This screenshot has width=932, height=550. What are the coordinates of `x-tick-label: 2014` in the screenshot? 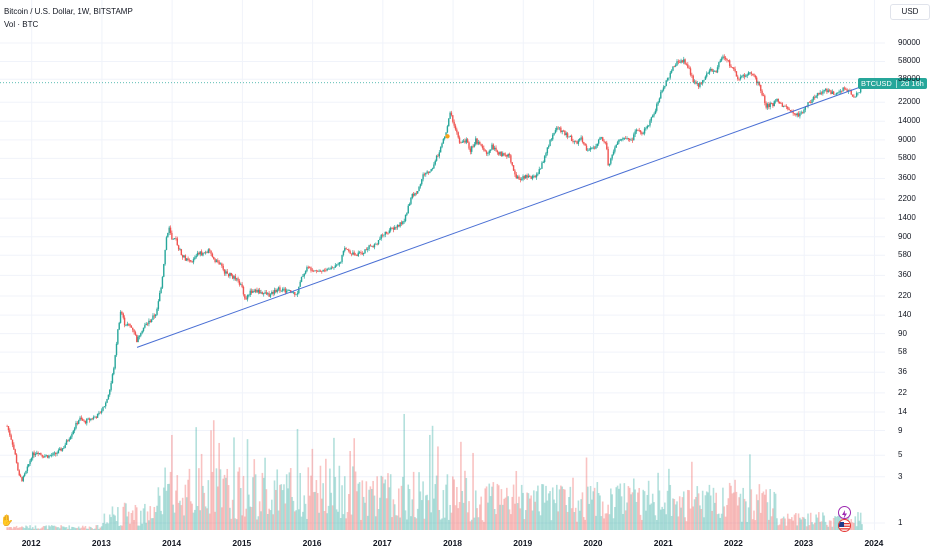 It's located at (172, 543).